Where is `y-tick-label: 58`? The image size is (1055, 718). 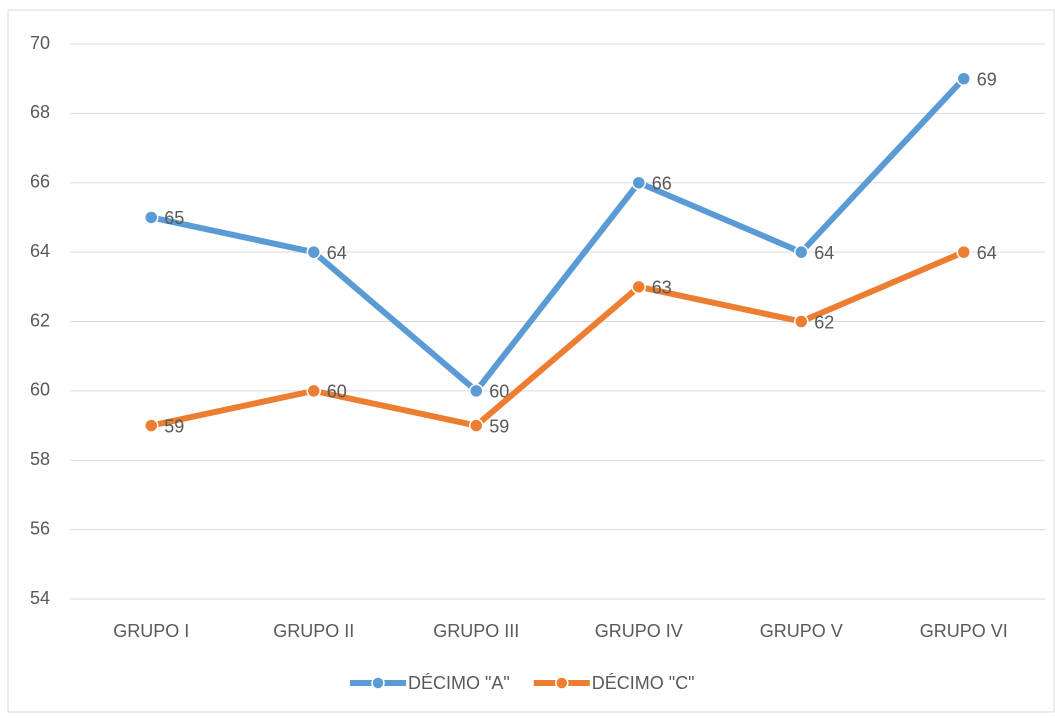 y-tick-label: 58 is located at coordinates (40, 459).